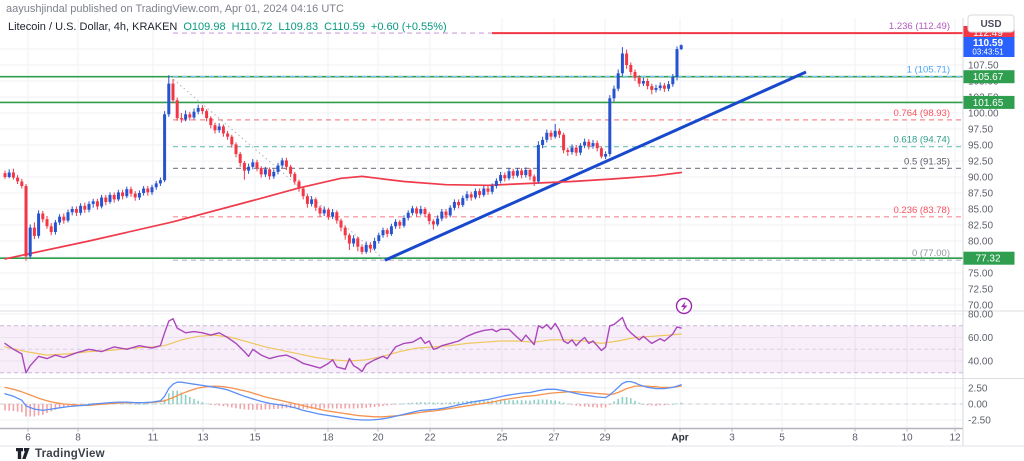  What do you see at coordinates (343, 215) in the screenshot?
I see `ma-line` at bounding box center [343, 215].